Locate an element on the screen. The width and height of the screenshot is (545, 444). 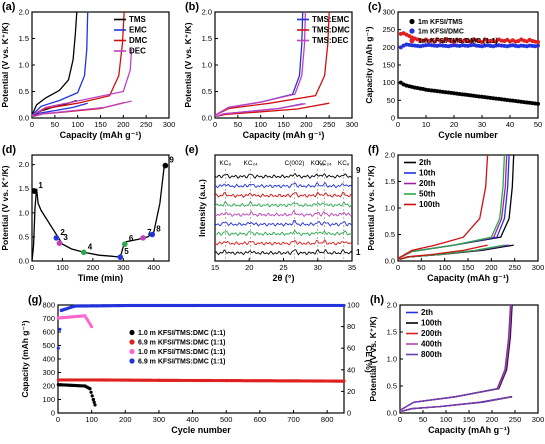
panel-tag: (d) is located at coordinates (9, 150).